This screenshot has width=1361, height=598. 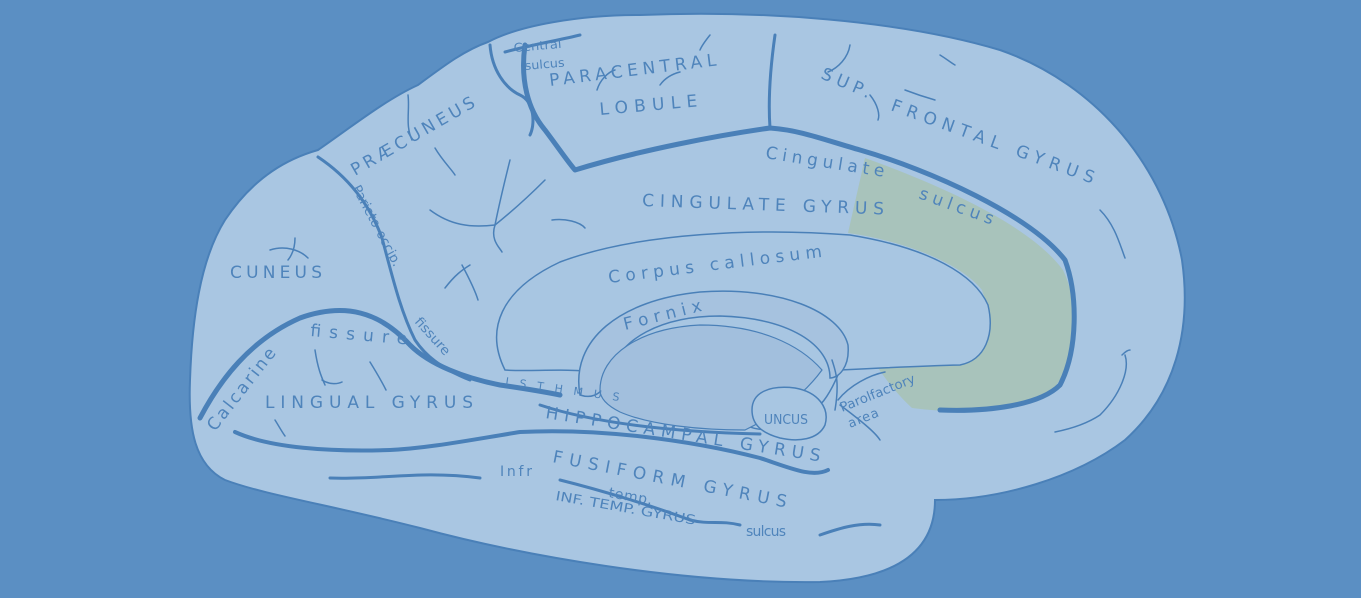 I want to click on central-sulcus-label-2: sulcus, so click(x=544, y=64).